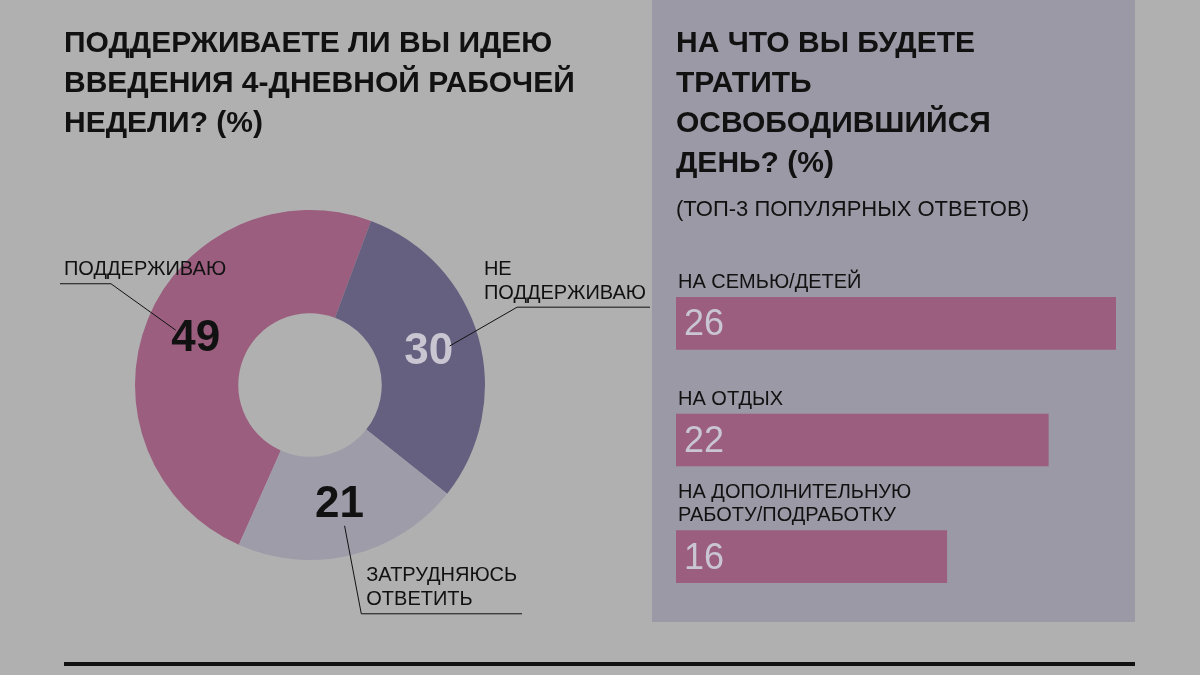  Describe the element at coordinates (704, 556) in the screenshot. I see `data-label: 16` at that location.